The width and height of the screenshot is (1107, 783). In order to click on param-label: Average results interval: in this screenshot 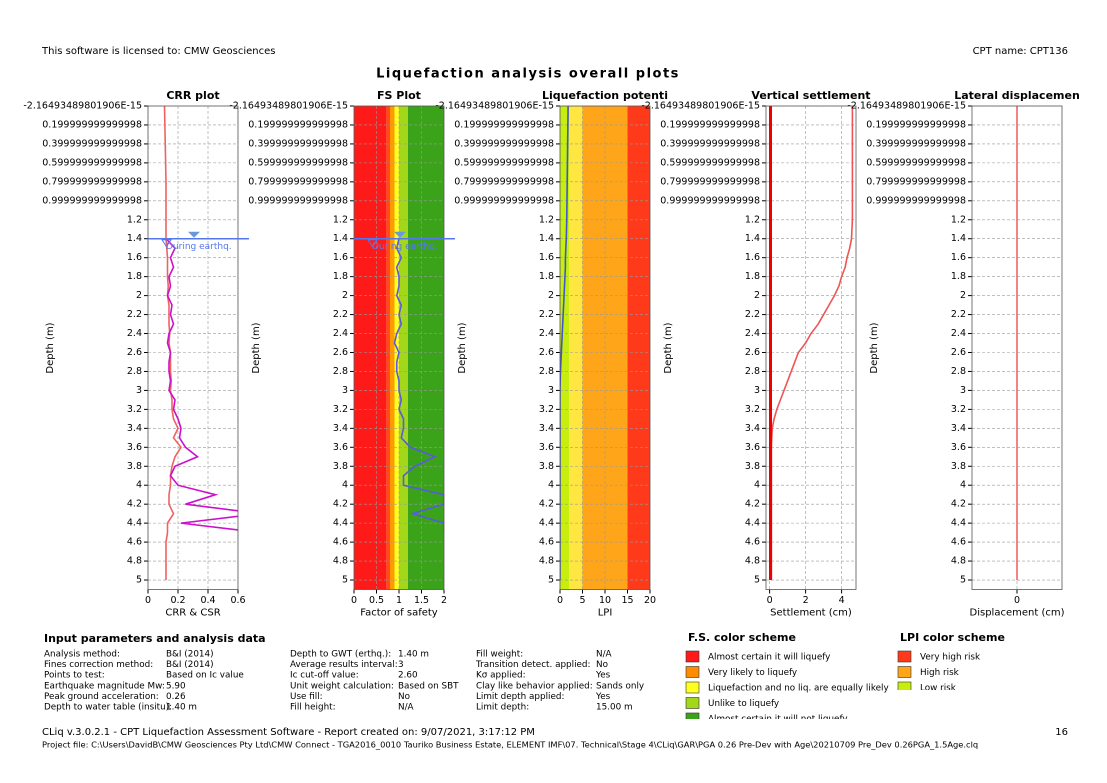, I will do `click(344, 665)`.